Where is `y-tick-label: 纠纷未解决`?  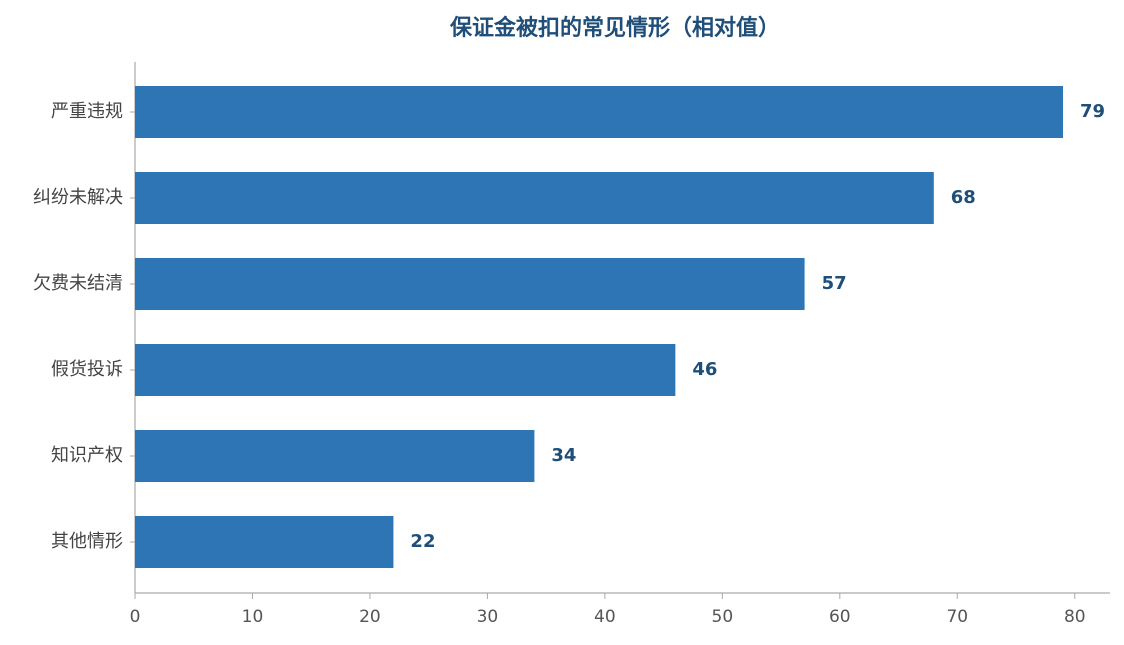
y-tick-label: 纠纷未解决 is located at coordinates (78, 197).